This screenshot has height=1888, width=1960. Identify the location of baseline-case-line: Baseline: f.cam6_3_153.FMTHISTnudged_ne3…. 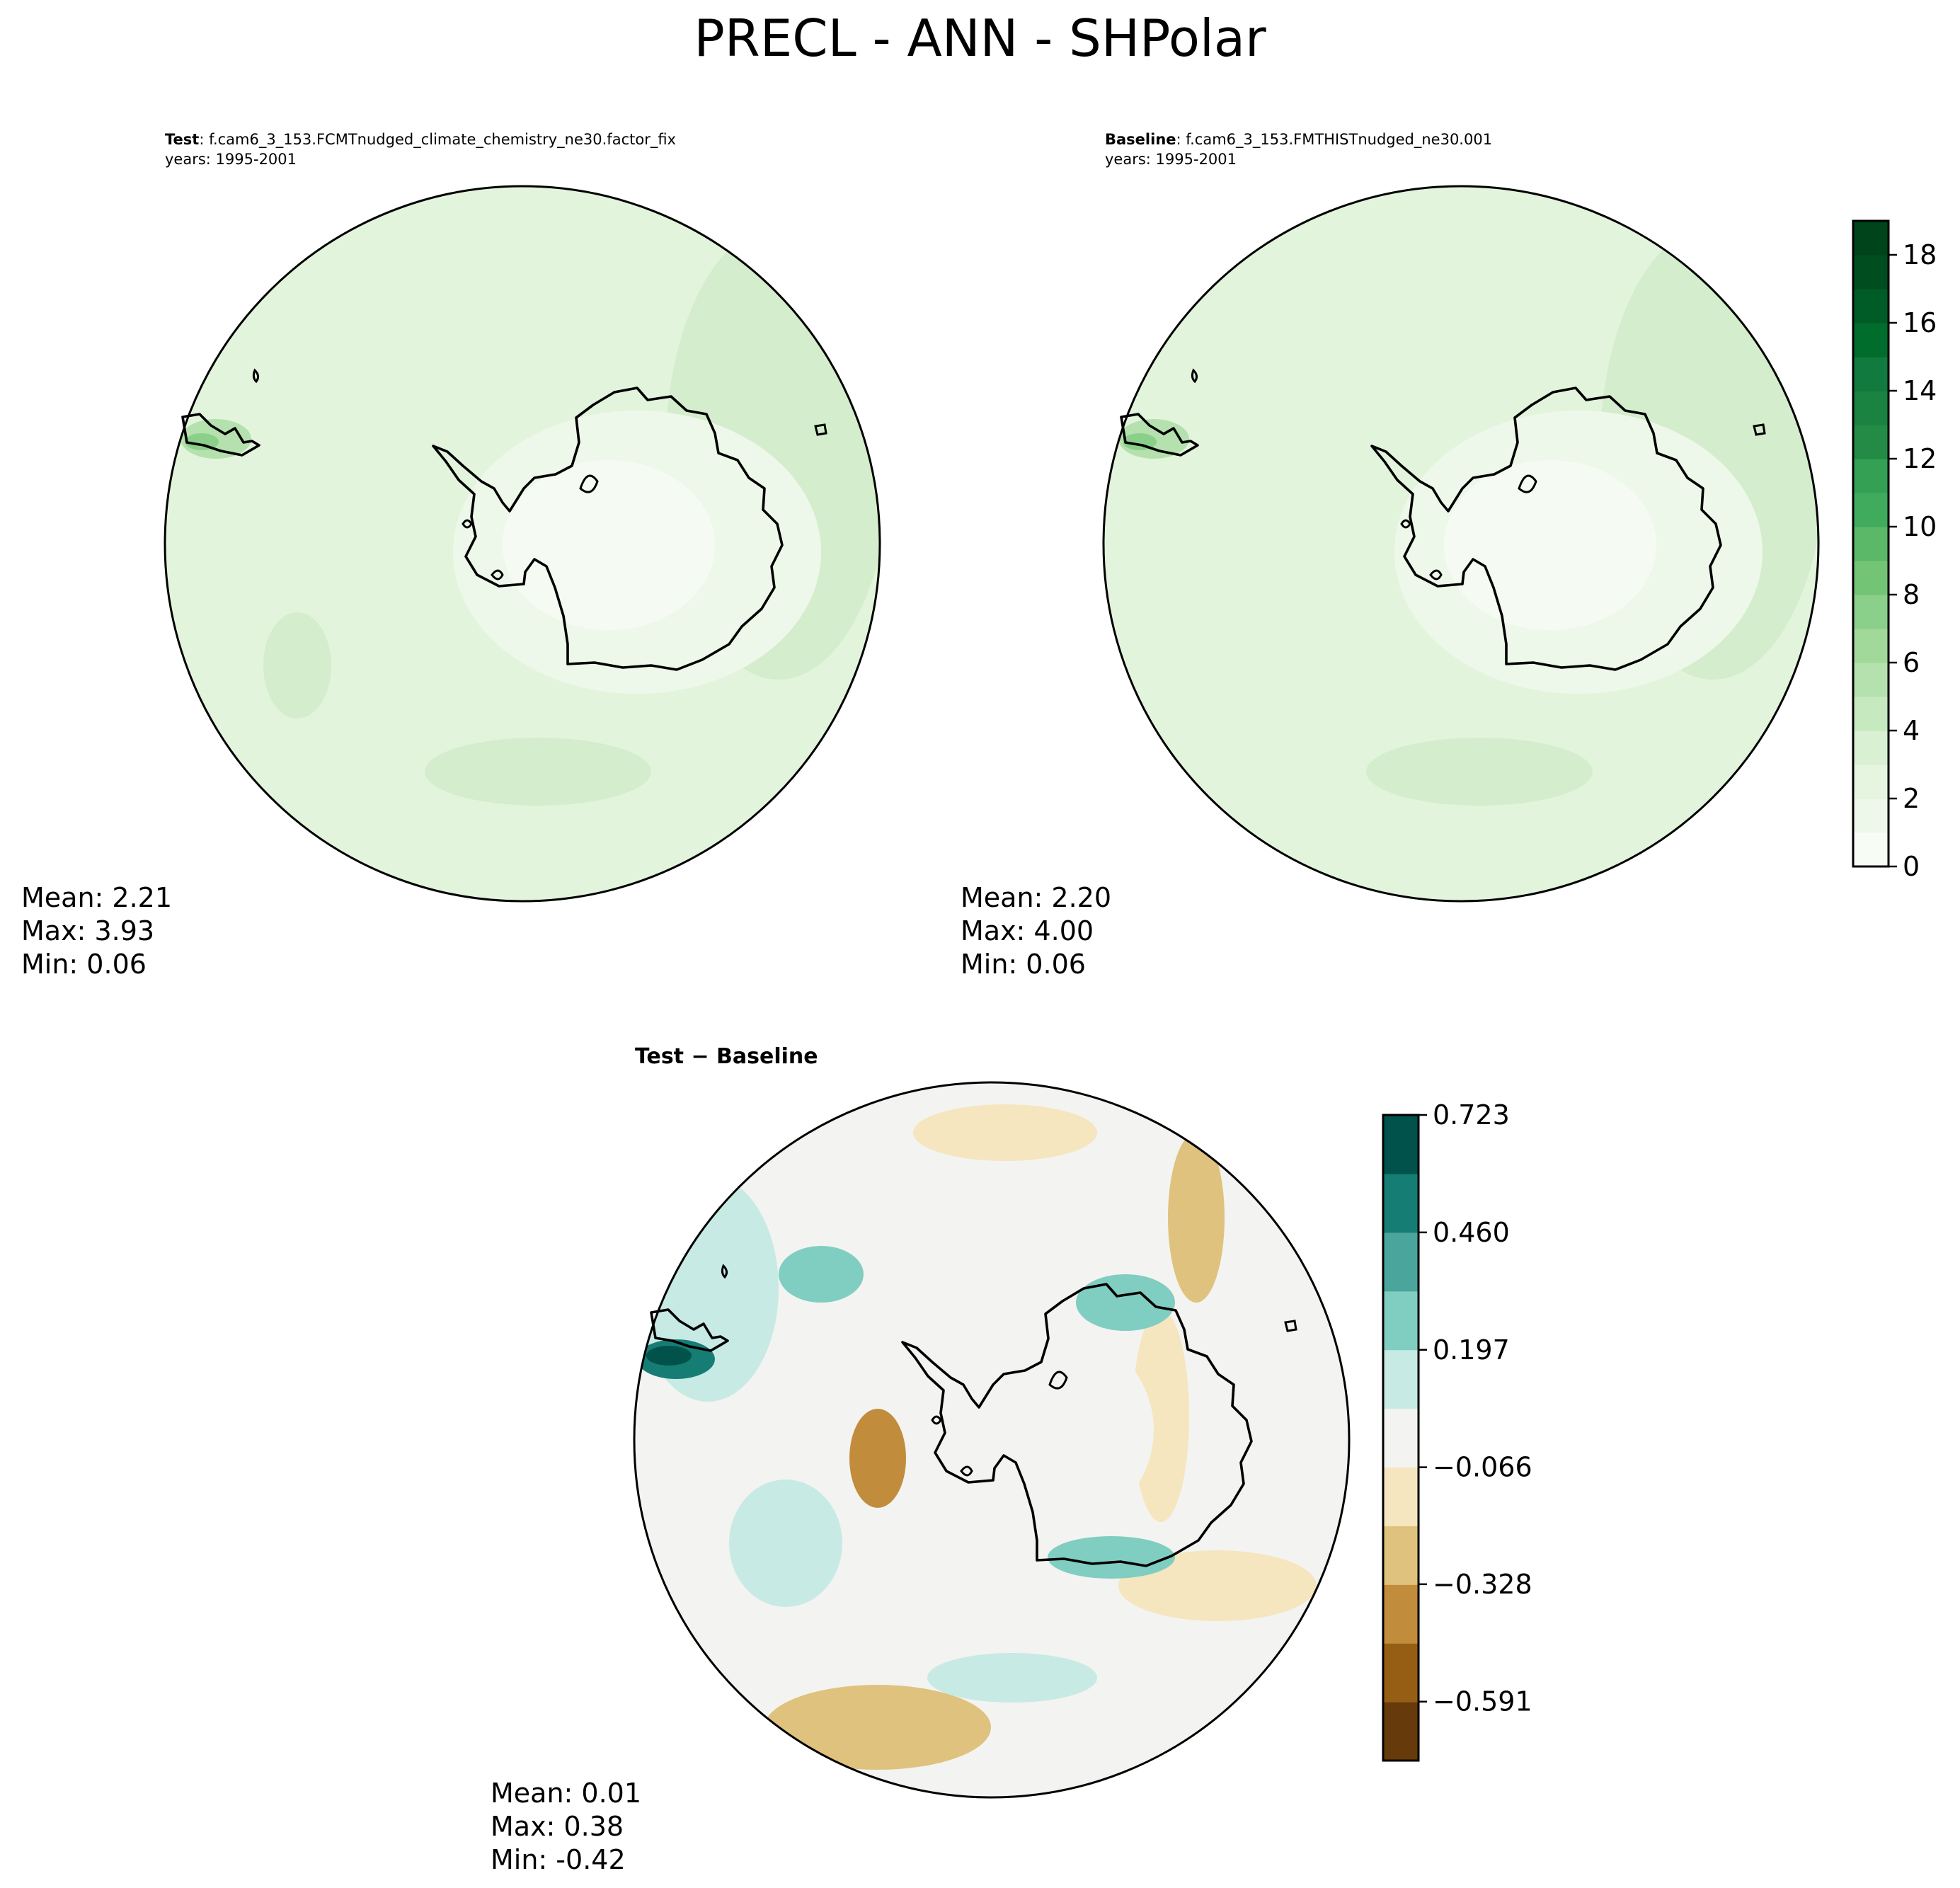
(1298, 140).